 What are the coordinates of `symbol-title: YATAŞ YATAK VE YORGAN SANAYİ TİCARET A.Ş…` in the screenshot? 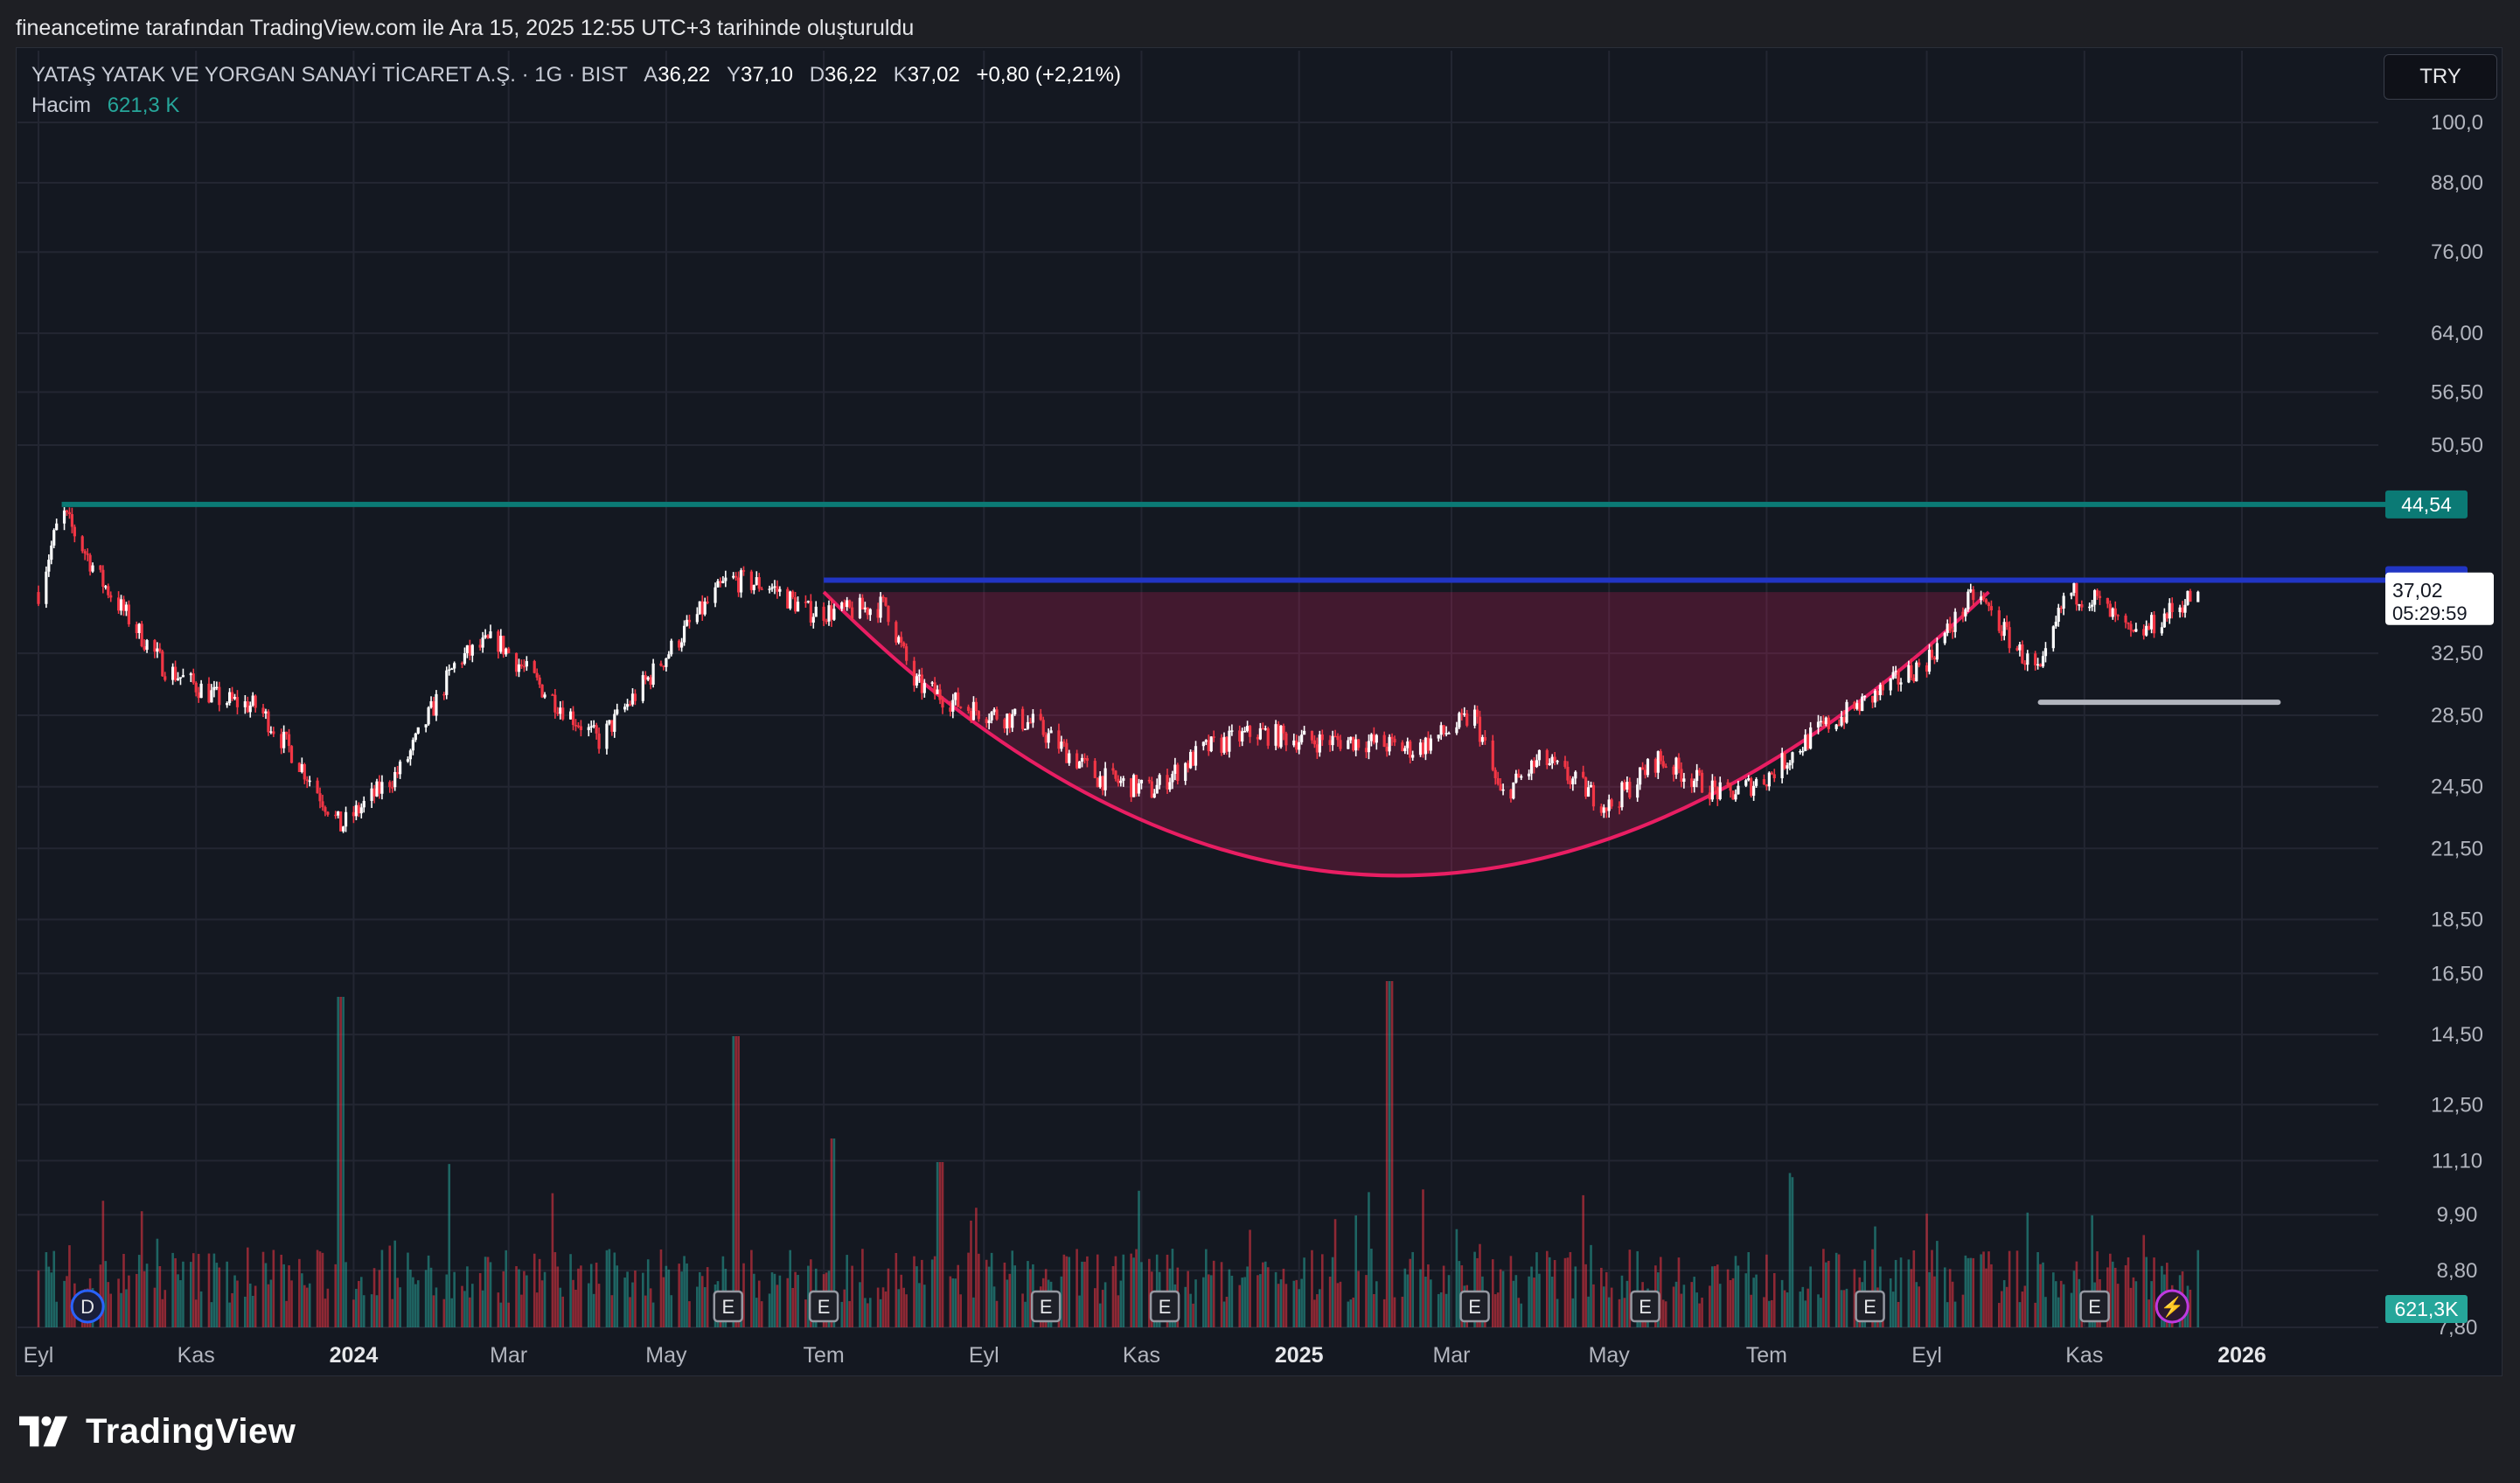 It's located at (329, 75).